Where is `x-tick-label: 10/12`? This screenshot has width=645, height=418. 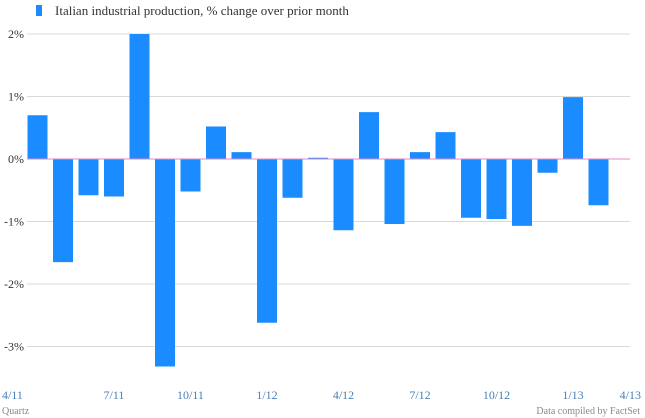
x-tick-label: 10/12 is located at coordinates (496, 395).